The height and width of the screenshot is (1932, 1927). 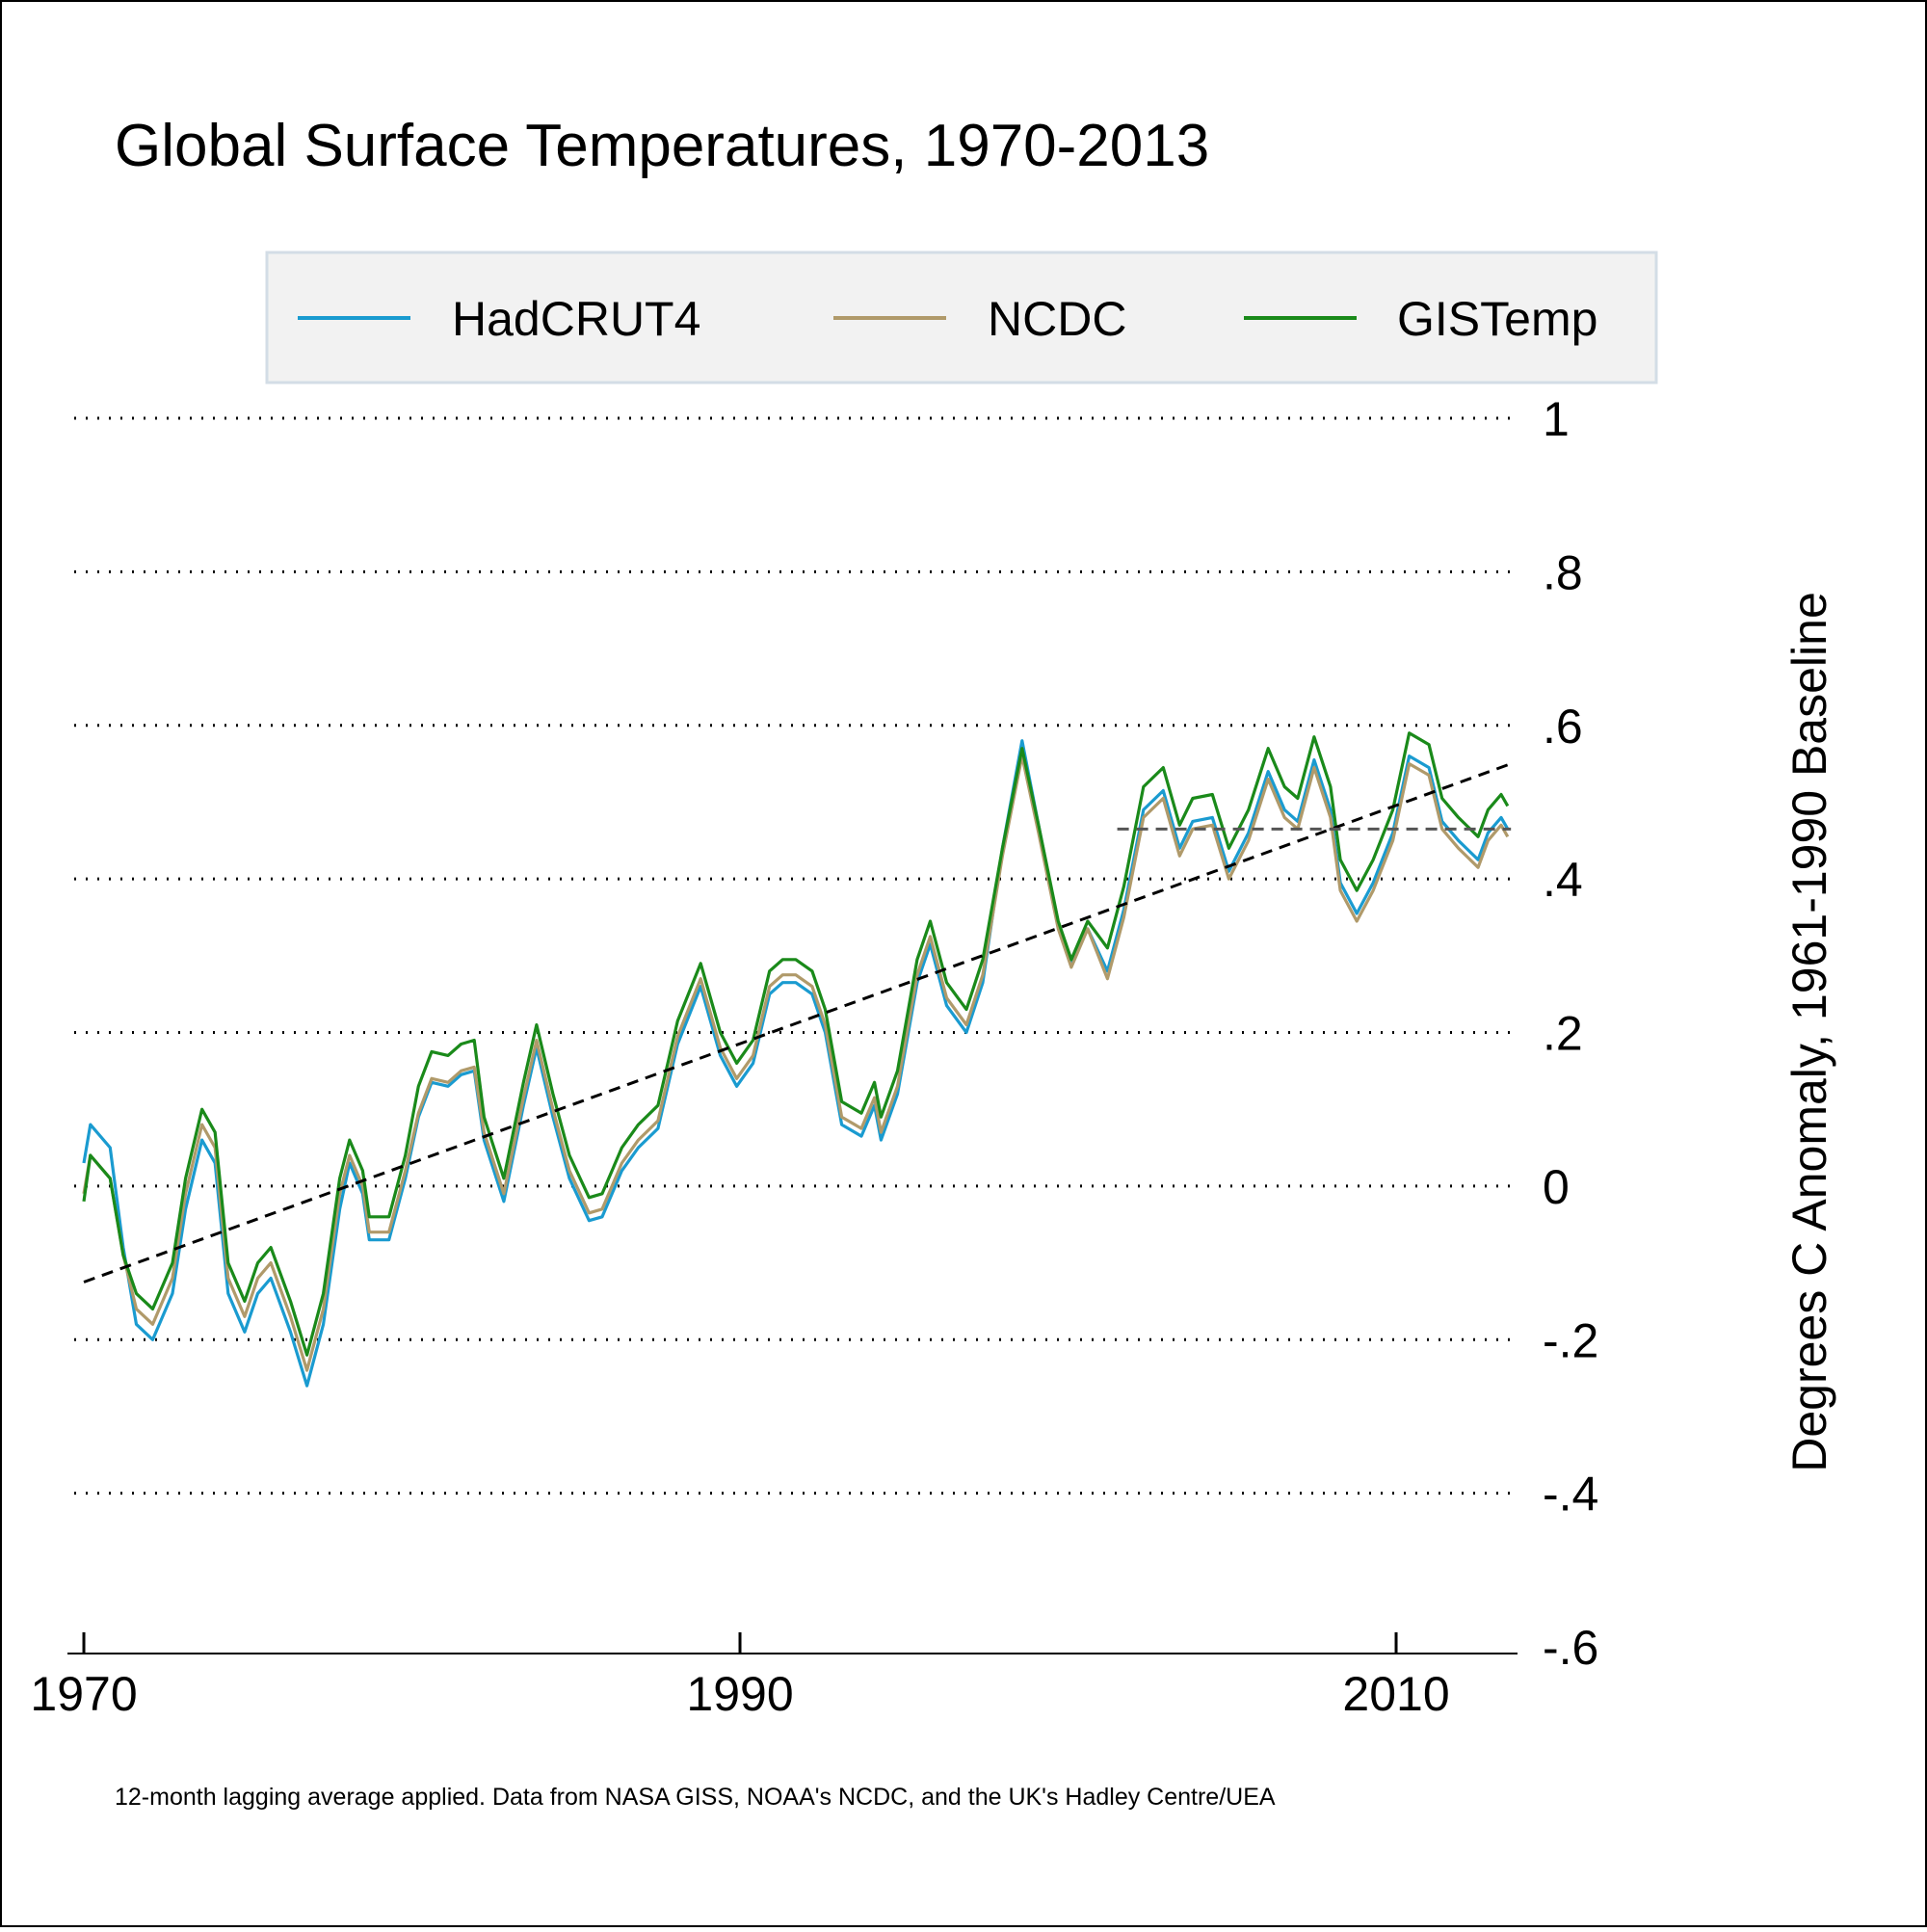 I want to click on chart-title: Global Surface Temperatures, 1970-2013, so click(x=662, y=146).